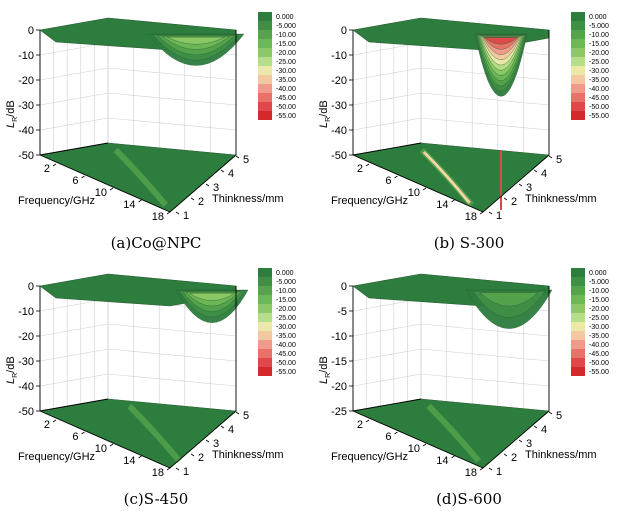 The image size is (626, 512). What do you see at coordinates (26, 131) in the screenshot?
I see `z-tick-label: -40` at bounding box center [26, 131].